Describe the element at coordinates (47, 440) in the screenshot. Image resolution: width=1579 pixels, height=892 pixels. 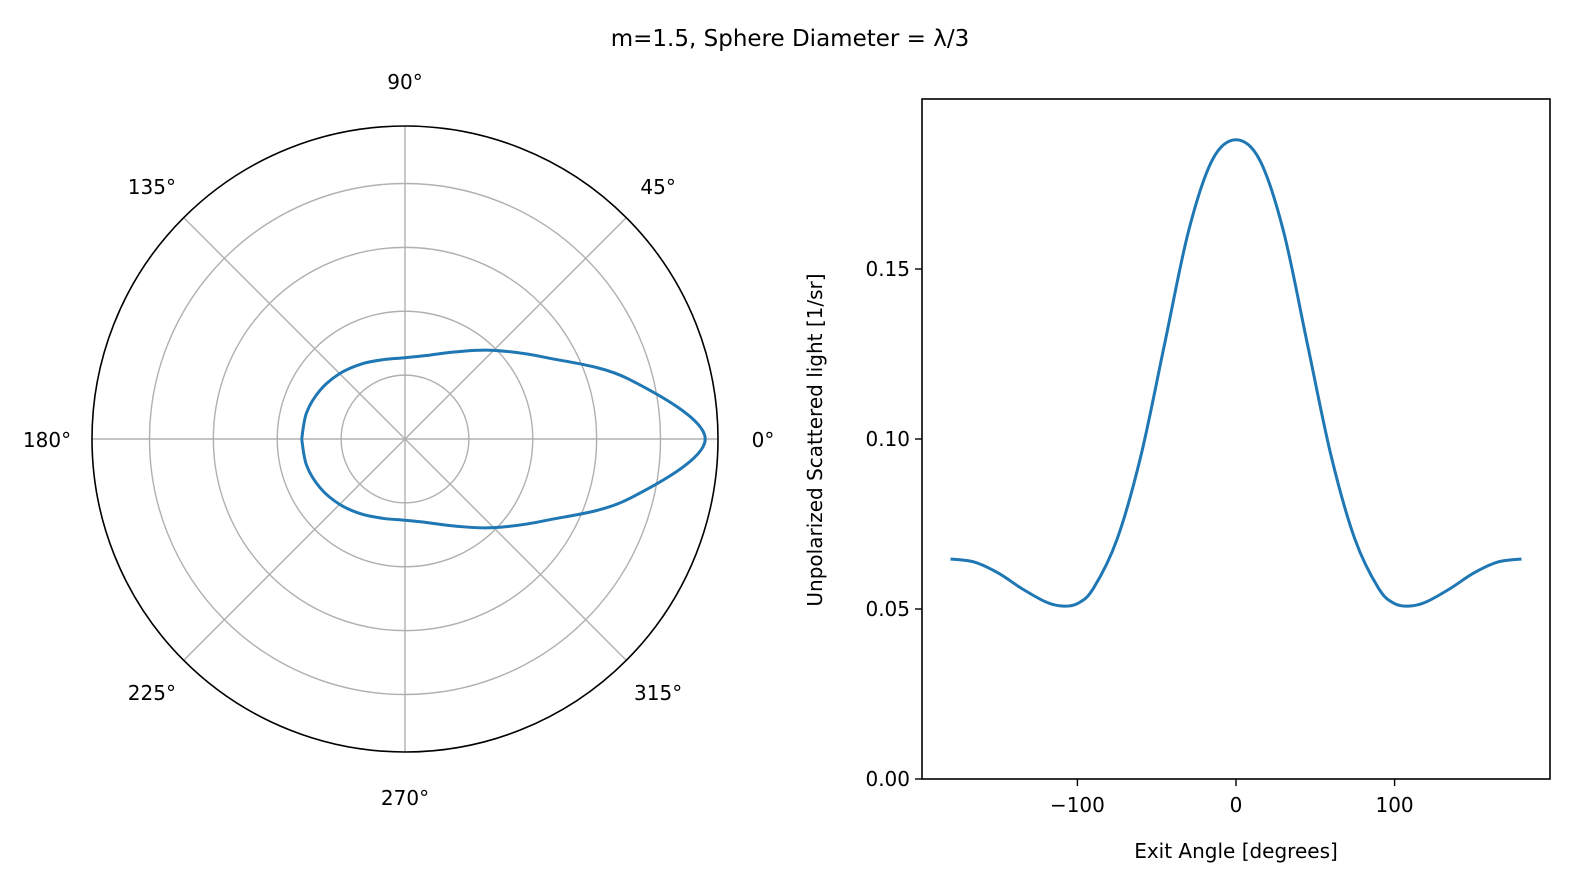
I see `polar-angle-tick-label: 180°` at that location.